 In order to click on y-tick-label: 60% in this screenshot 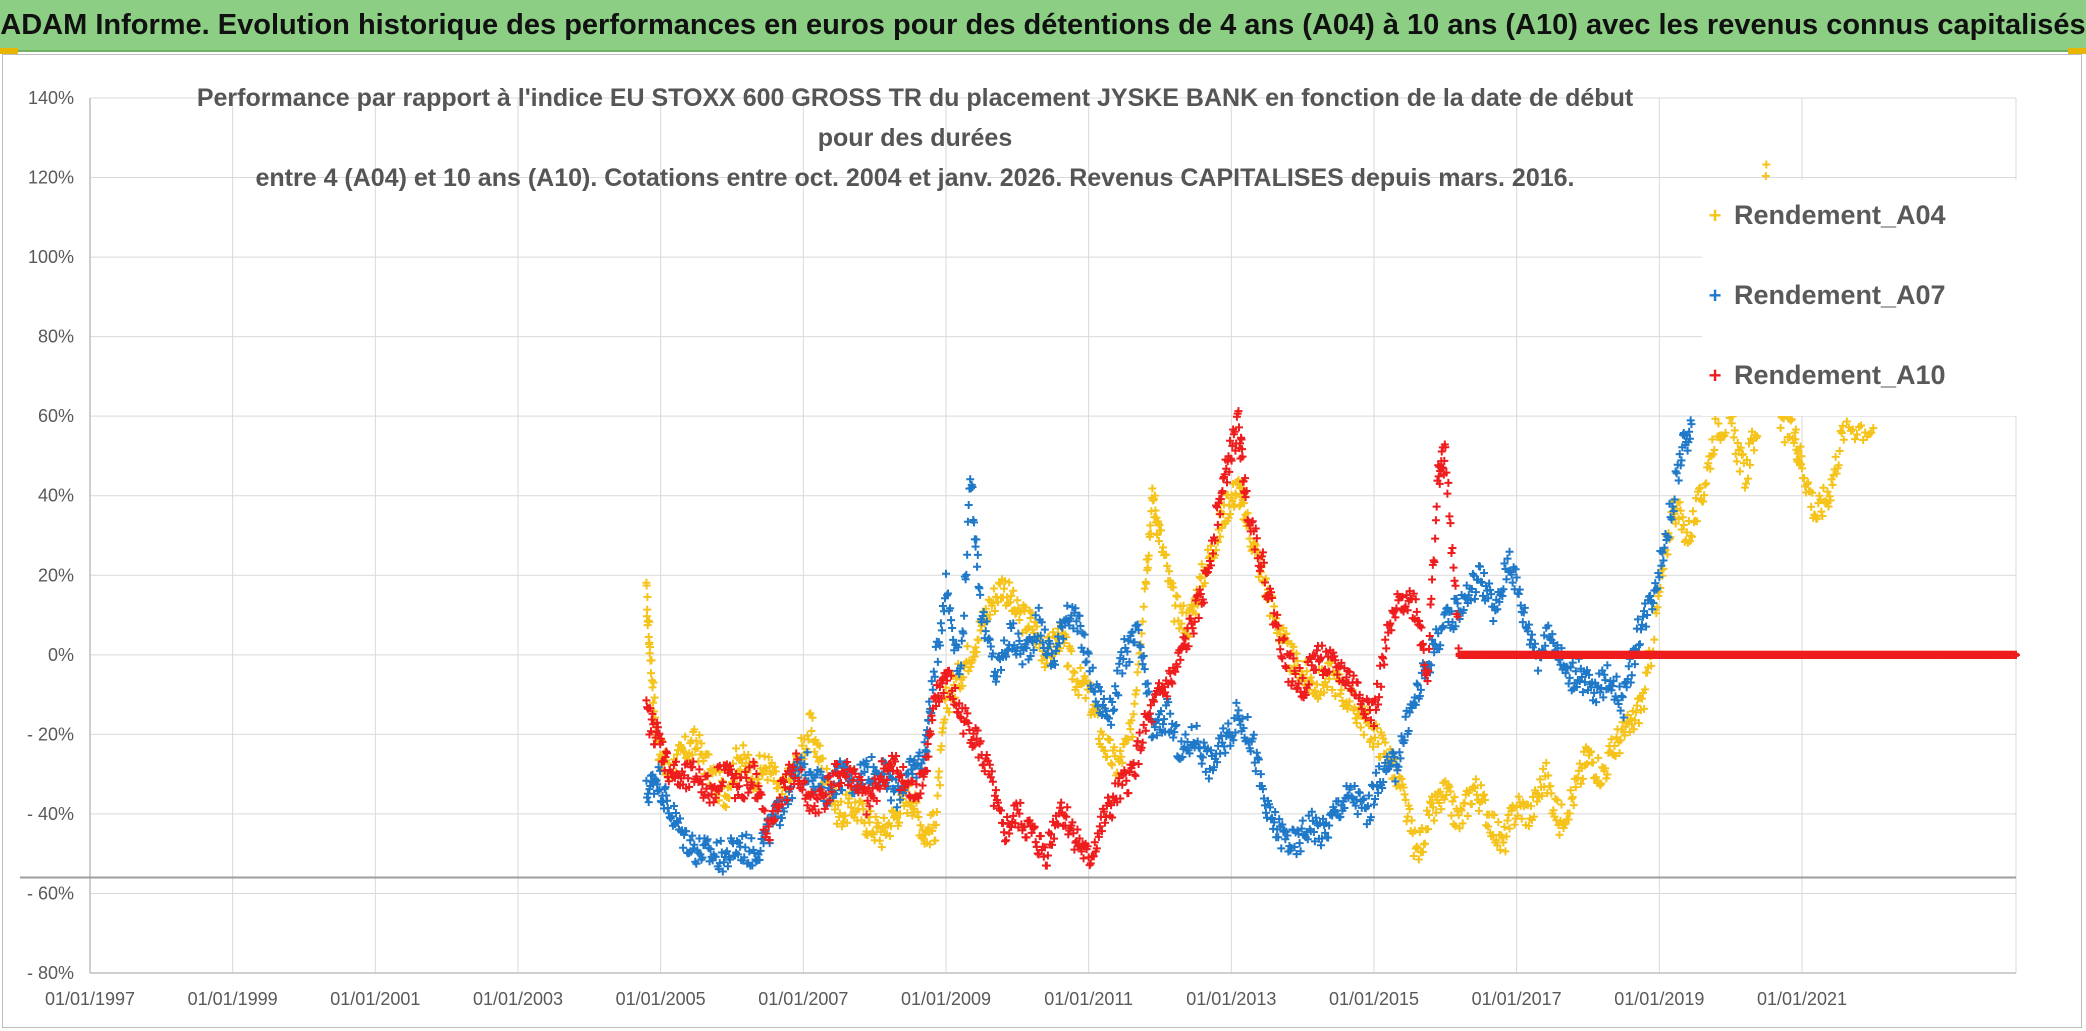, I will do `click(56, 416)`.